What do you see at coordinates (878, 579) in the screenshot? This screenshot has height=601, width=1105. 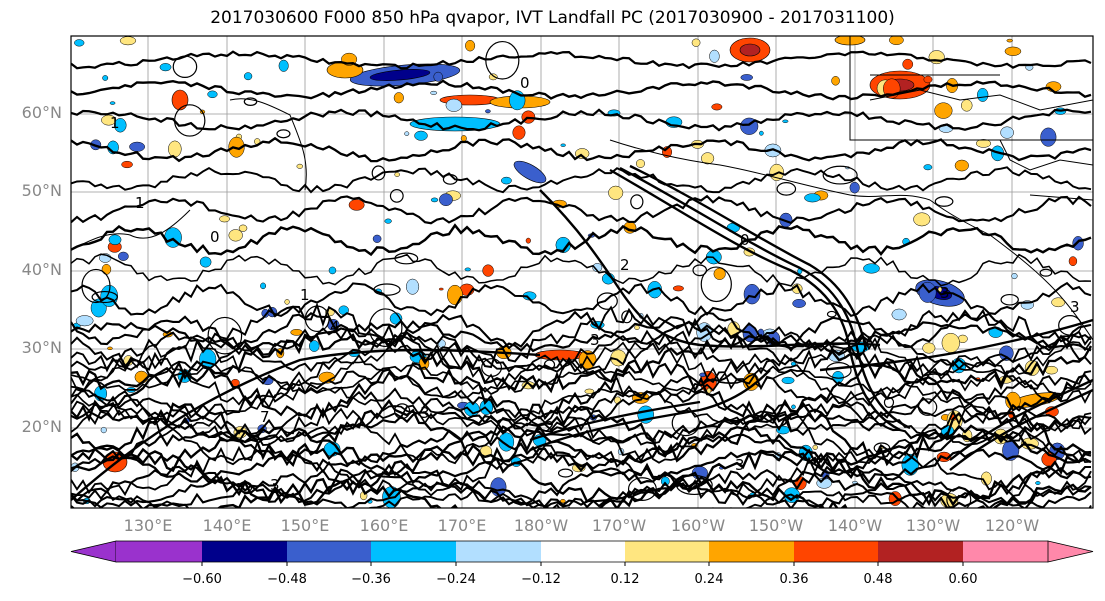 I see `colorbar-tick-label: 0.48` at bounding box center [878, 579].